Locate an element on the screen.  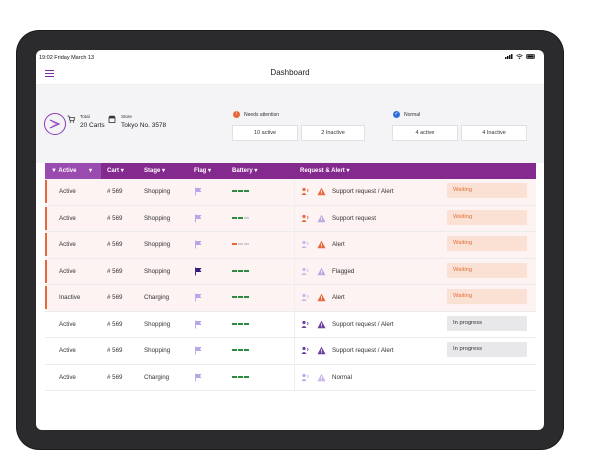
status-time: 19:02 Friday March 13 is located at coordinates (67, 58).